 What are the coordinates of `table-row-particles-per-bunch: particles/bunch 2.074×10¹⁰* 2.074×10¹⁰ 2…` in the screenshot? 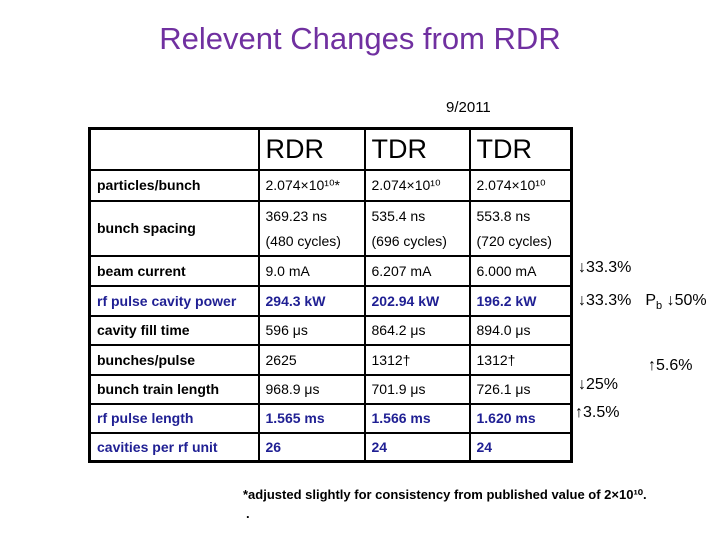 It's located at (330, 185).